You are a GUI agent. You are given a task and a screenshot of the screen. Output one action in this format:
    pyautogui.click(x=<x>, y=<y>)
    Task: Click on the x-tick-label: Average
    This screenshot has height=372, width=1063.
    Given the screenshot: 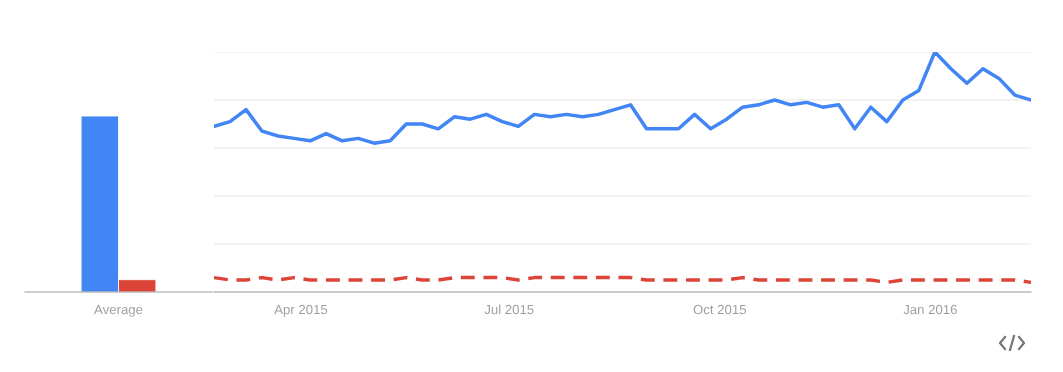 What is the action you would take?
    pyautogui.click(x=118, y=310)
    